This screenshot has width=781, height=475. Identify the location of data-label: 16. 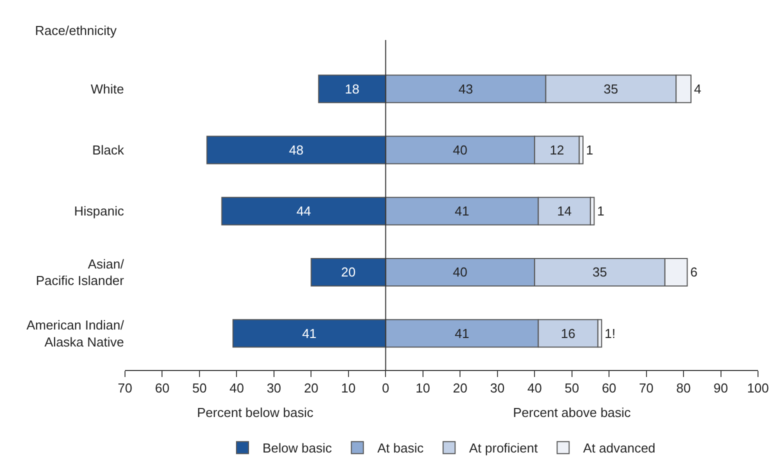
(568, 333).